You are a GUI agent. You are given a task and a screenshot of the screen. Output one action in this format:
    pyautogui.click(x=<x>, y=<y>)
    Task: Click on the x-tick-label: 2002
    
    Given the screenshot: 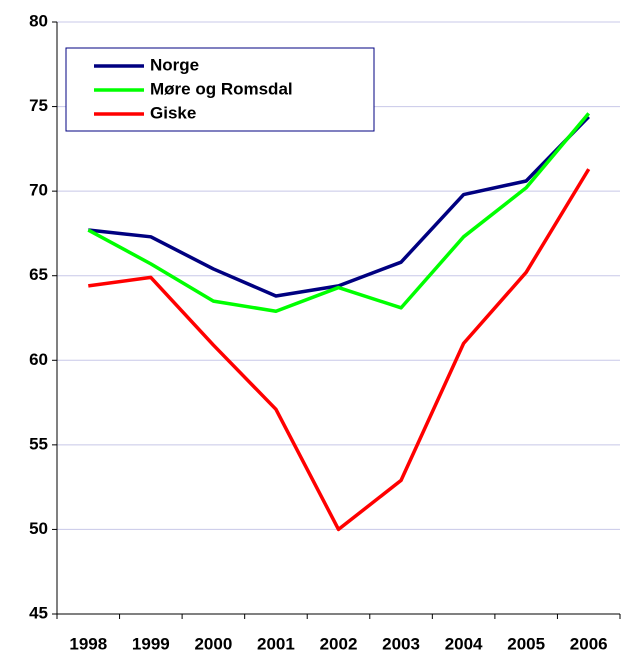 What is the action you would take?
    pyautogui.click(x=339, y=643)
    